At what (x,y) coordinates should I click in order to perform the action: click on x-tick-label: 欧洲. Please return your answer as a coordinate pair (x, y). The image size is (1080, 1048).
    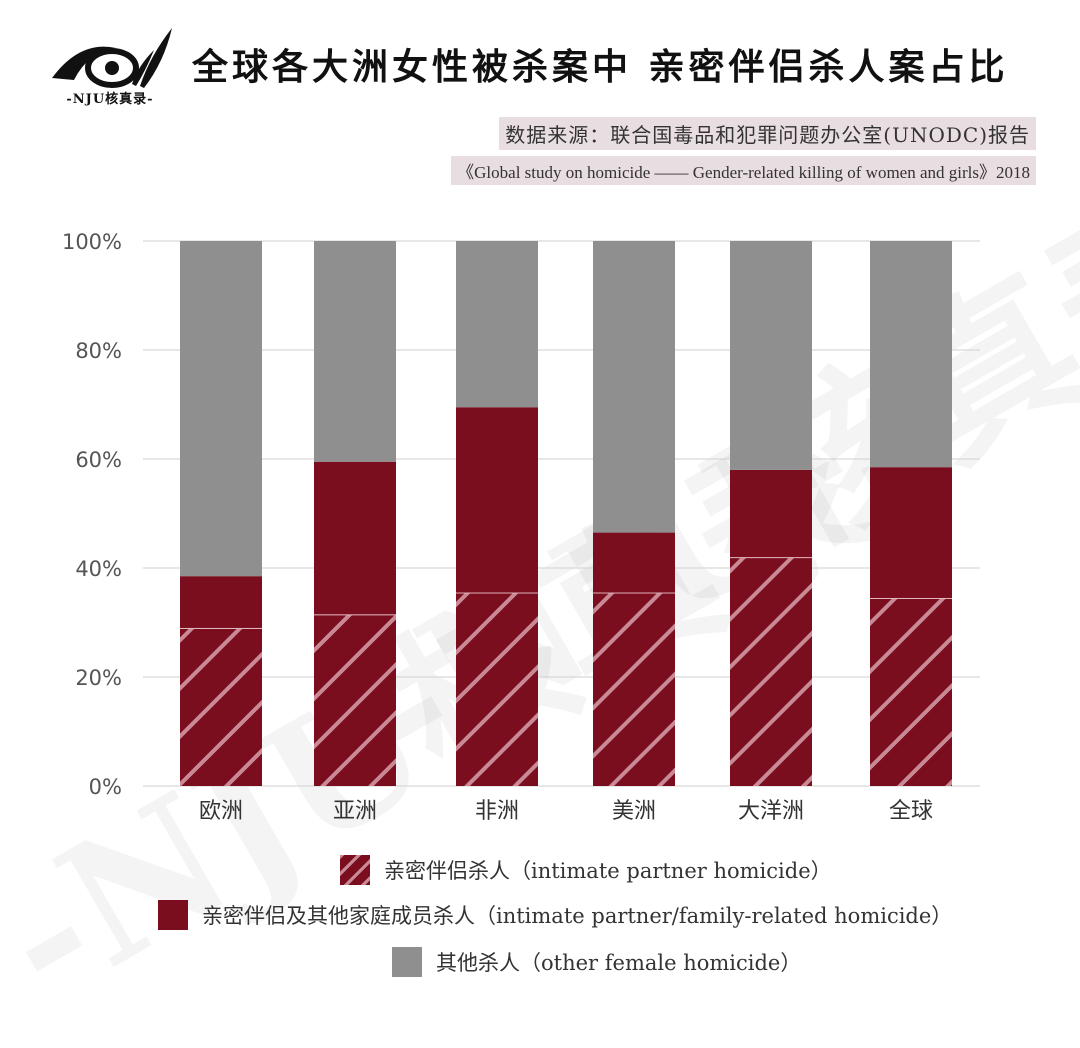
    Looking at the image, I should click on (221, 811).